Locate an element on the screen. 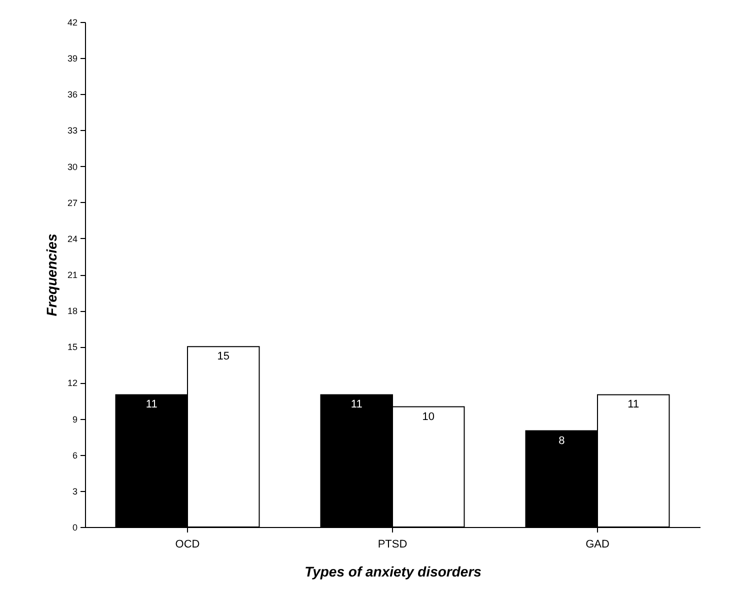 Image resolution: width=732 pixels, height=596 pixels. x-tick-label: GAD is located at coordinates (598, 544).